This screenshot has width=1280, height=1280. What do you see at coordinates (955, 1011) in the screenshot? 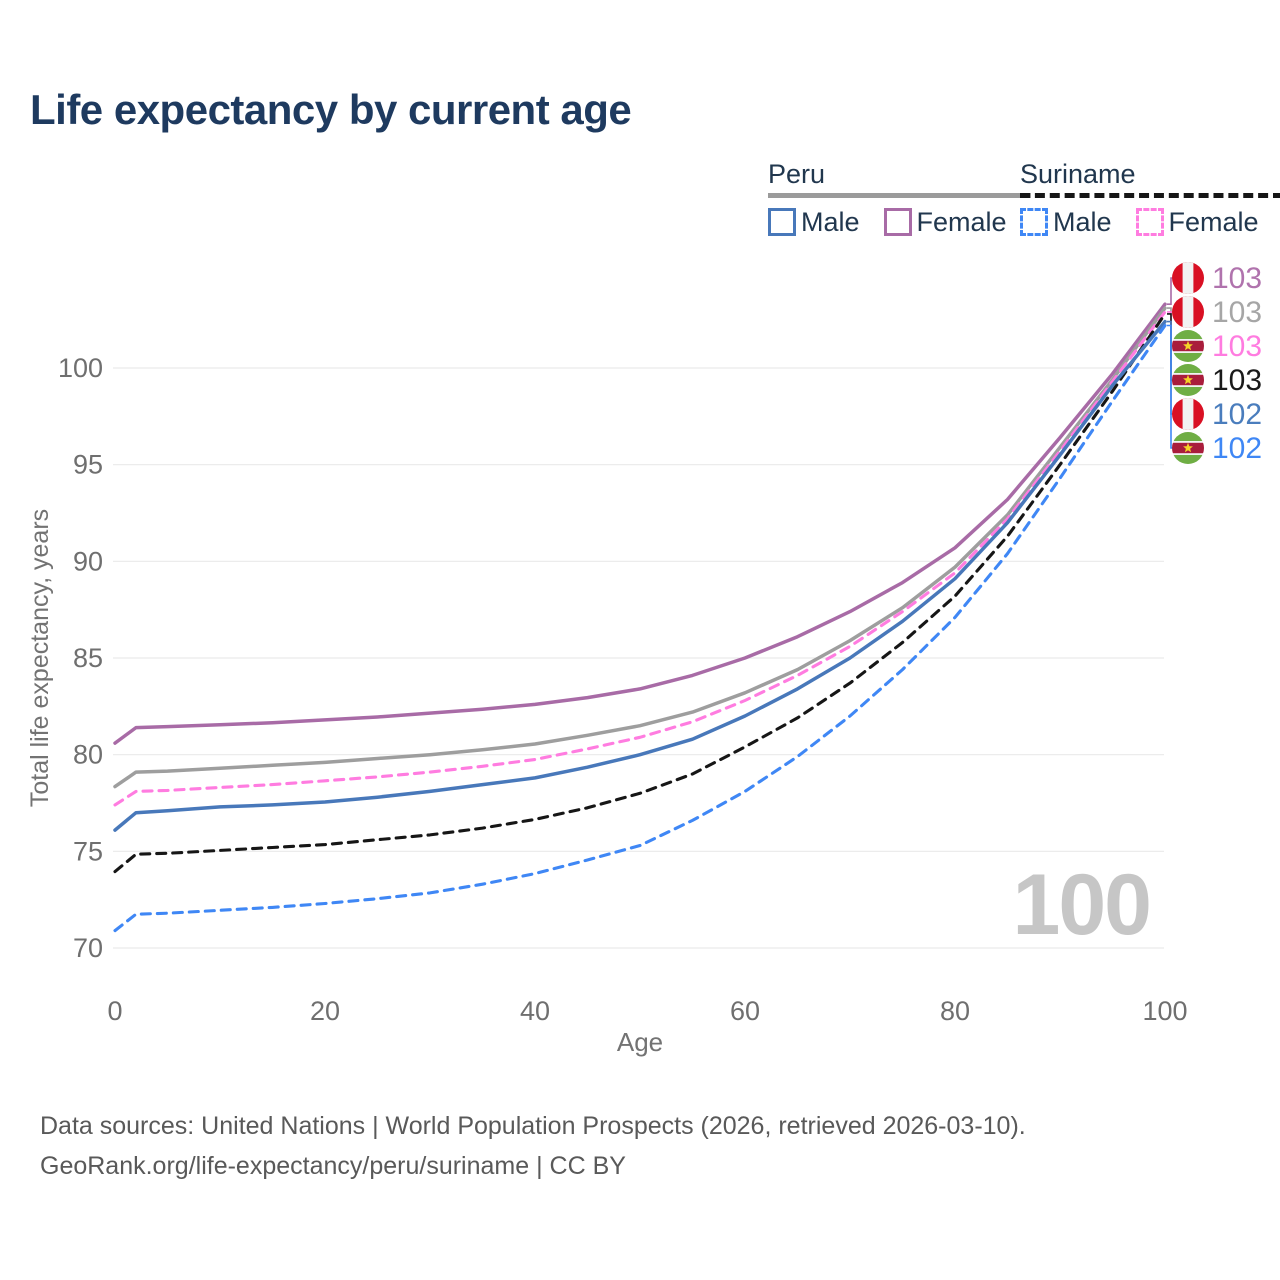
I see `x-tick-label: 80` at bounding box center [955, 1011].